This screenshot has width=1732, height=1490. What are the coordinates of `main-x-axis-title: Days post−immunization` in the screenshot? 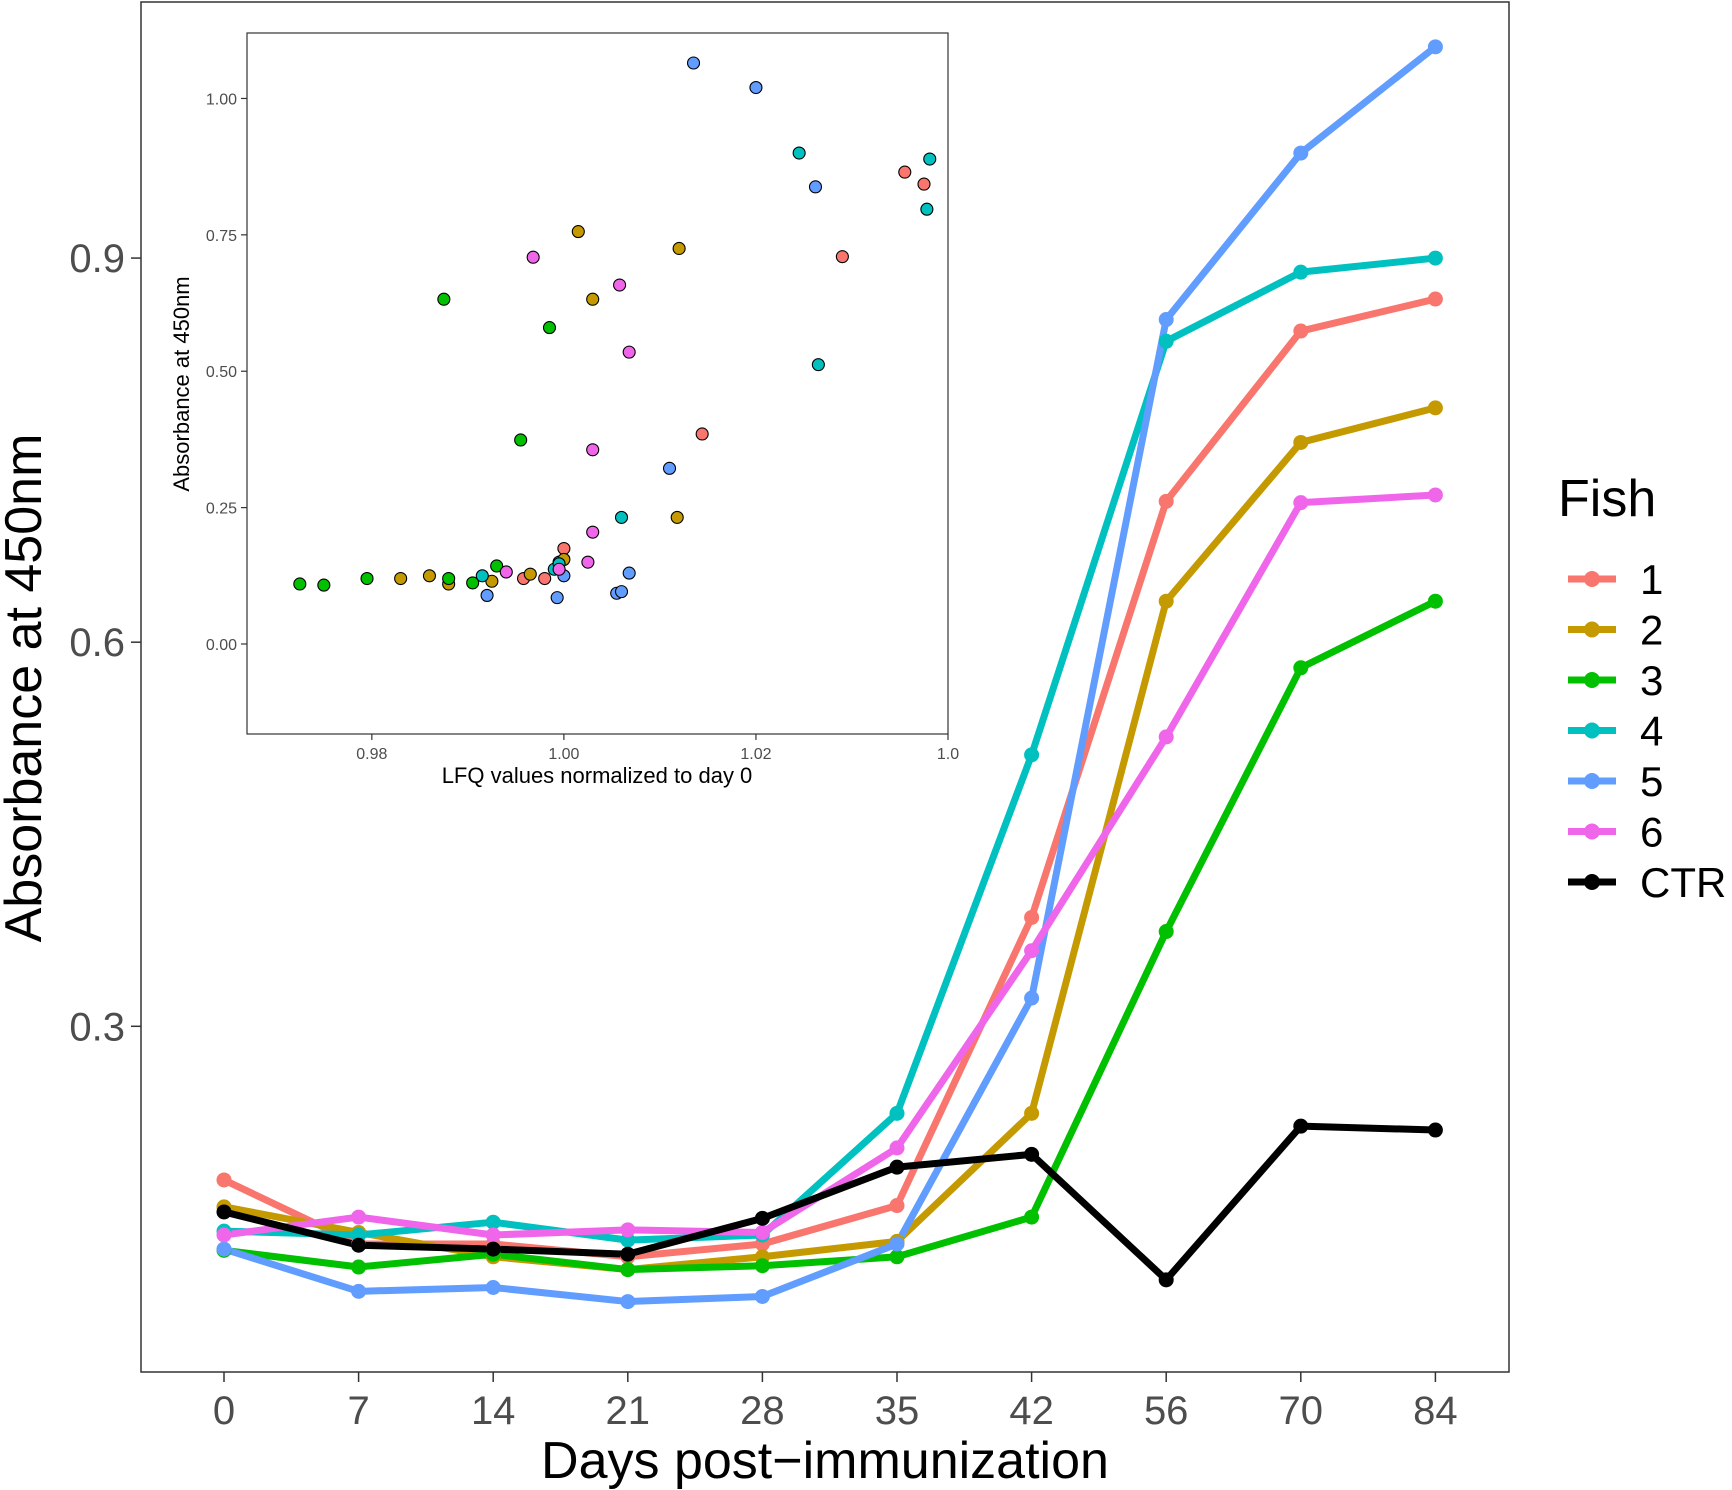 It's located at (825, 1461).